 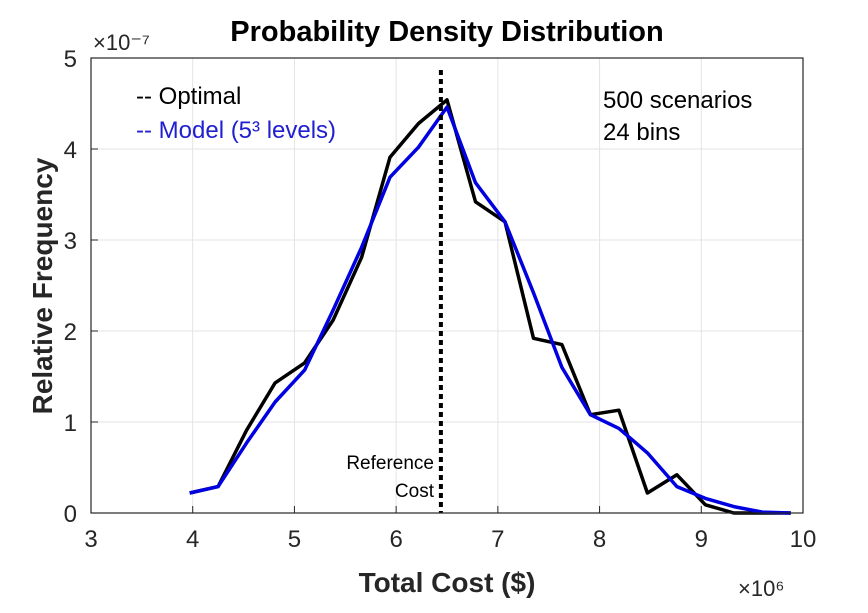 I want to click on y-tick-label: 3, so click(x=70, y=241).